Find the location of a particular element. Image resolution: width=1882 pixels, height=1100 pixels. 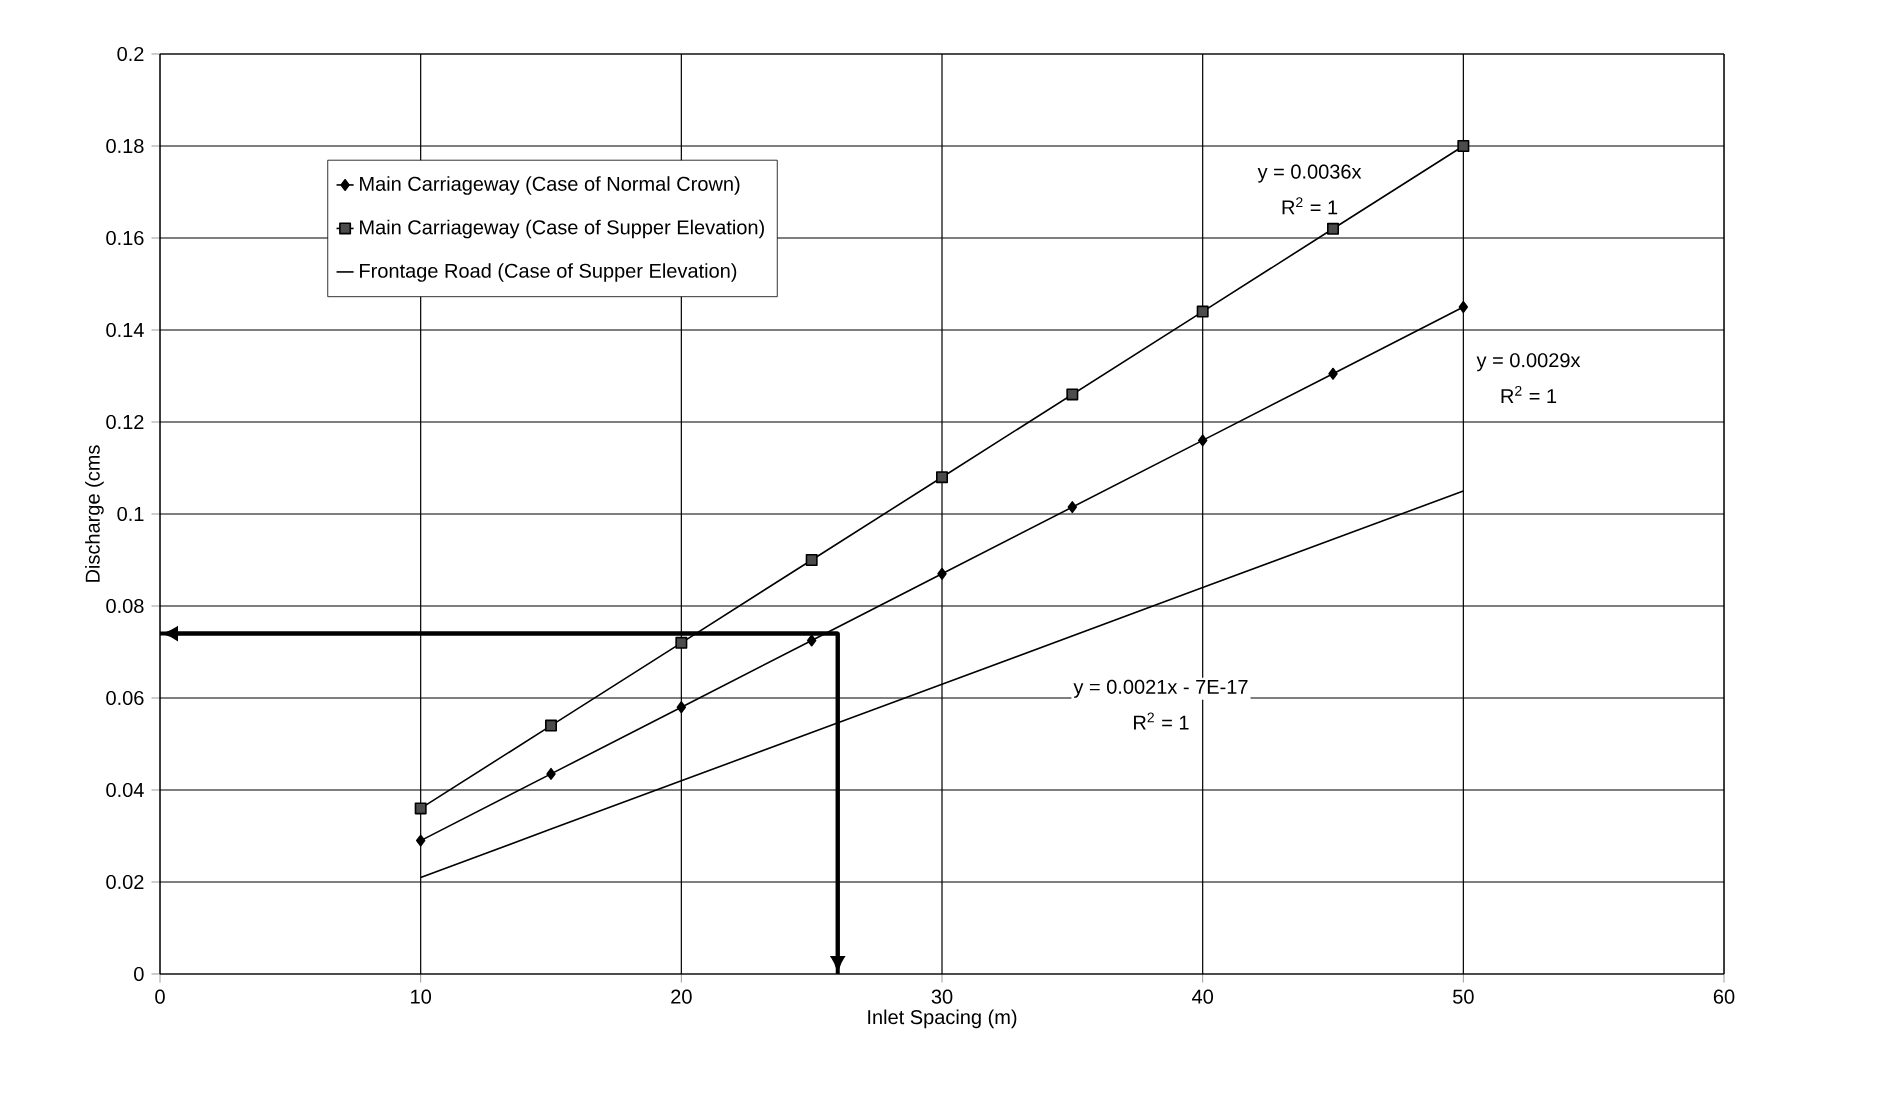

y-tick-label: 0.08 is located at coordinates (125, 606).